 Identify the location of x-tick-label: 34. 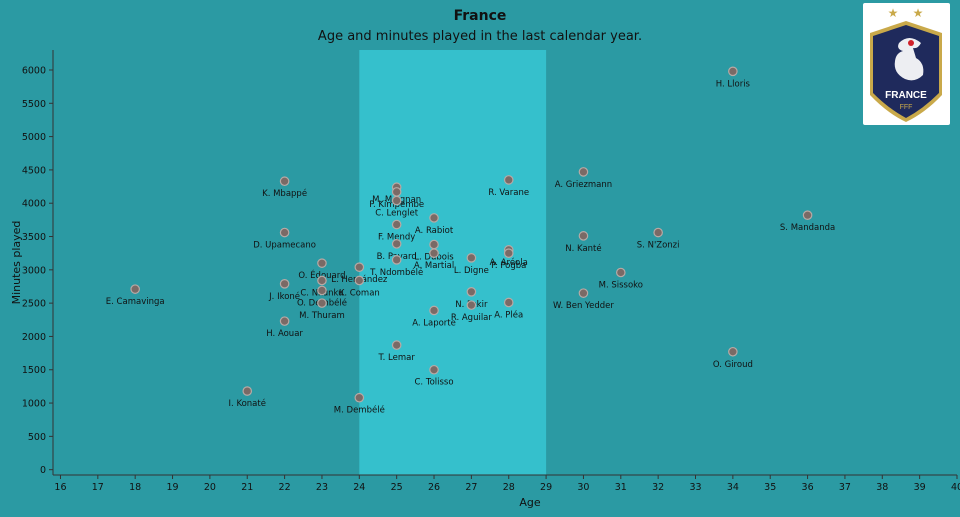
(733, 487).